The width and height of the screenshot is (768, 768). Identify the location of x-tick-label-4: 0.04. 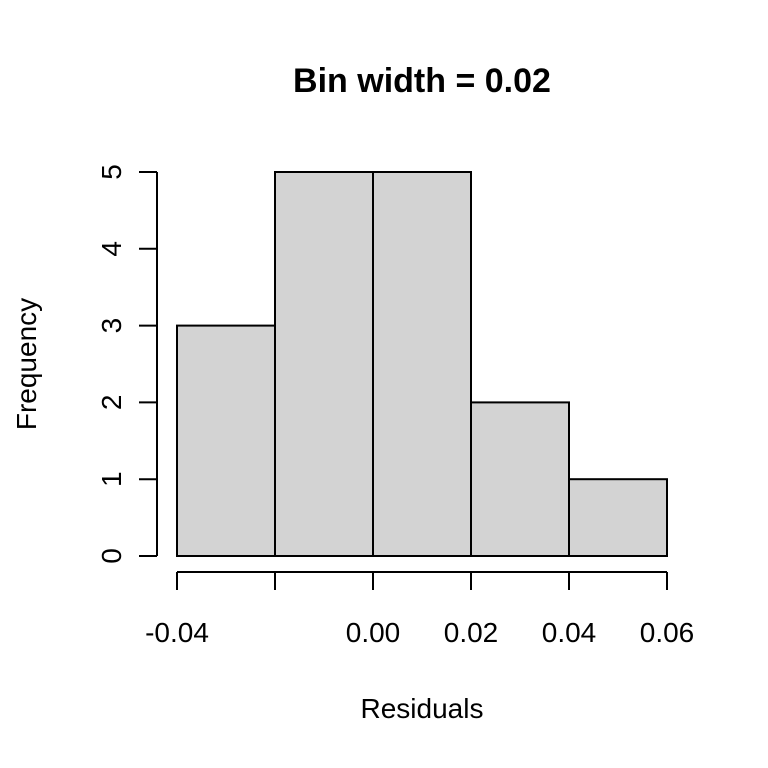
(569, 632).